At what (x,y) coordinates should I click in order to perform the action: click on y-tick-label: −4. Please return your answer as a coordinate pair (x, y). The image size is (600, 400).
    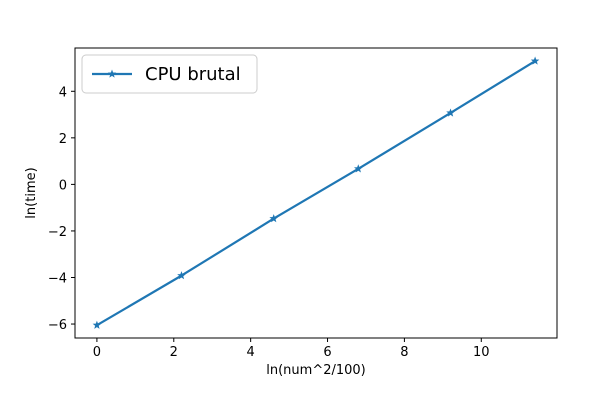
    Looking at the image, I should click on (57, 278).